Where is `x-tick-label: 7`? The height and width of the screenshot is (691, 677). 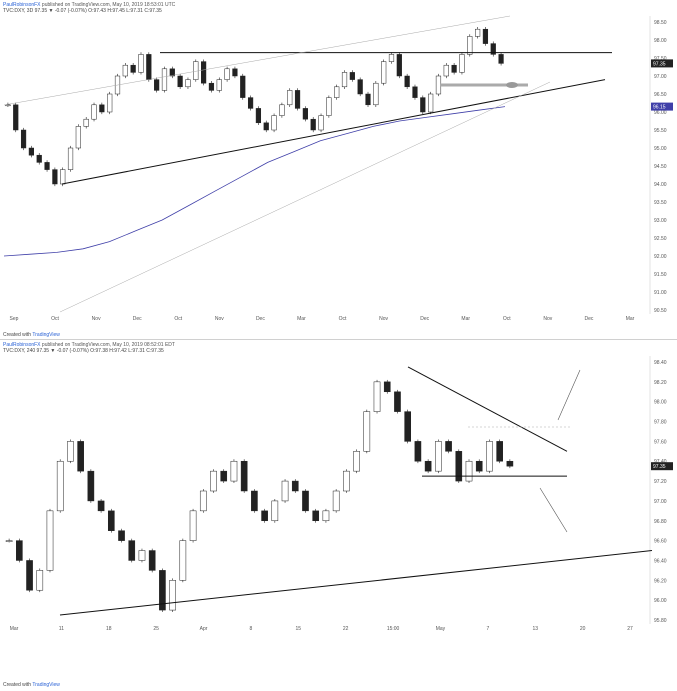 x-tick-label: 7 is located at coordinates (487, 629).